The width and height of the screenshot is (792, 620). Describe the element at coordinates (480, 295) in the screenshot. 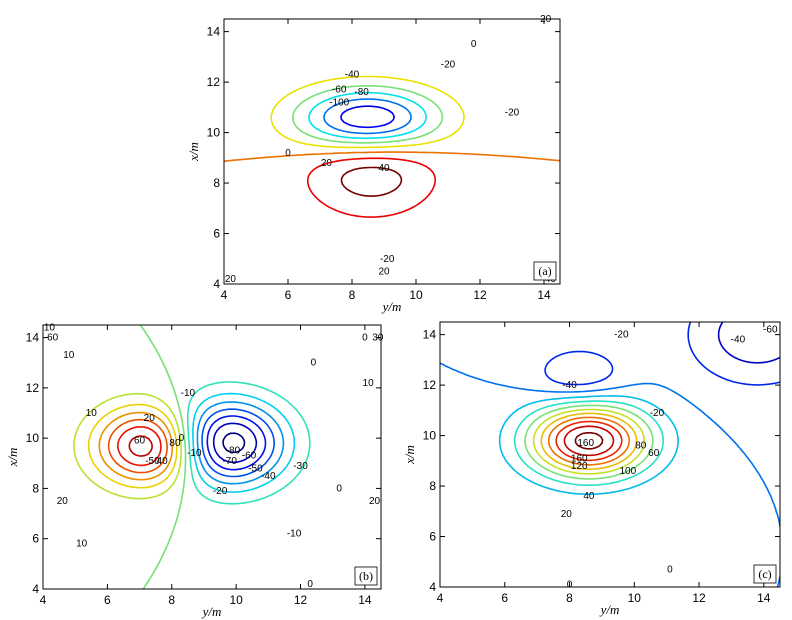

I see `x-tick-label: 12` at that location.